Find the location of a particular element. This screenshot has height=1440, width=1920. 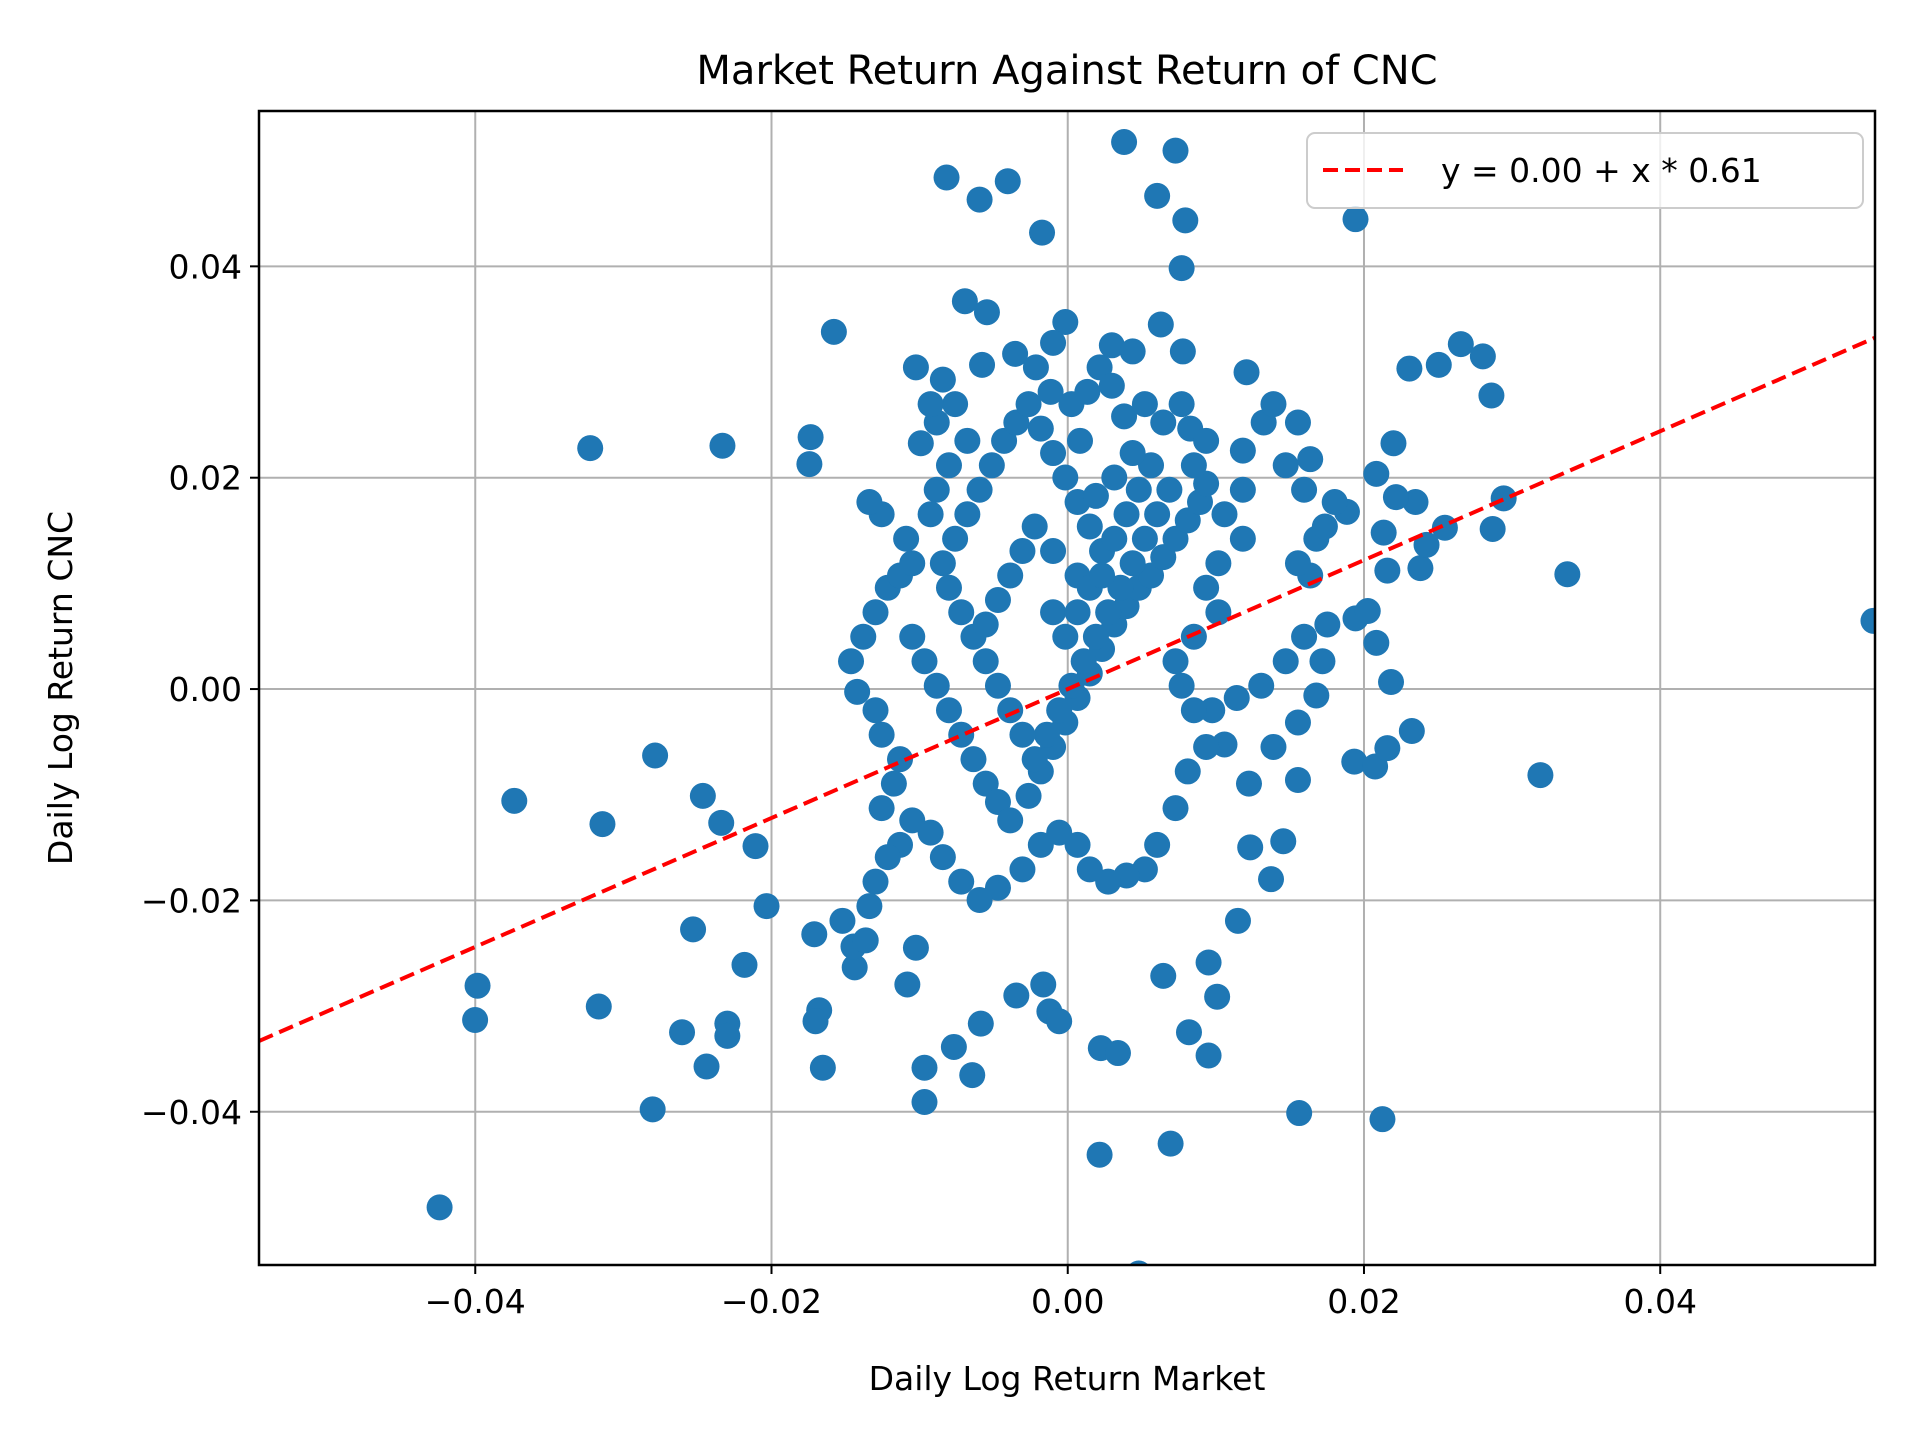

x-axis-label: Daily Log Return Market is located at coordinates (1067, 1378).